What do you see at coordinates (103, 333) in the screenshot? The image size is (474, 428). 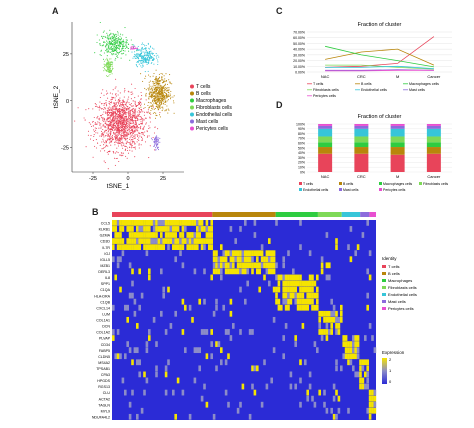 I see `gene-label: COL1A2` at bounding box center [103, 333].